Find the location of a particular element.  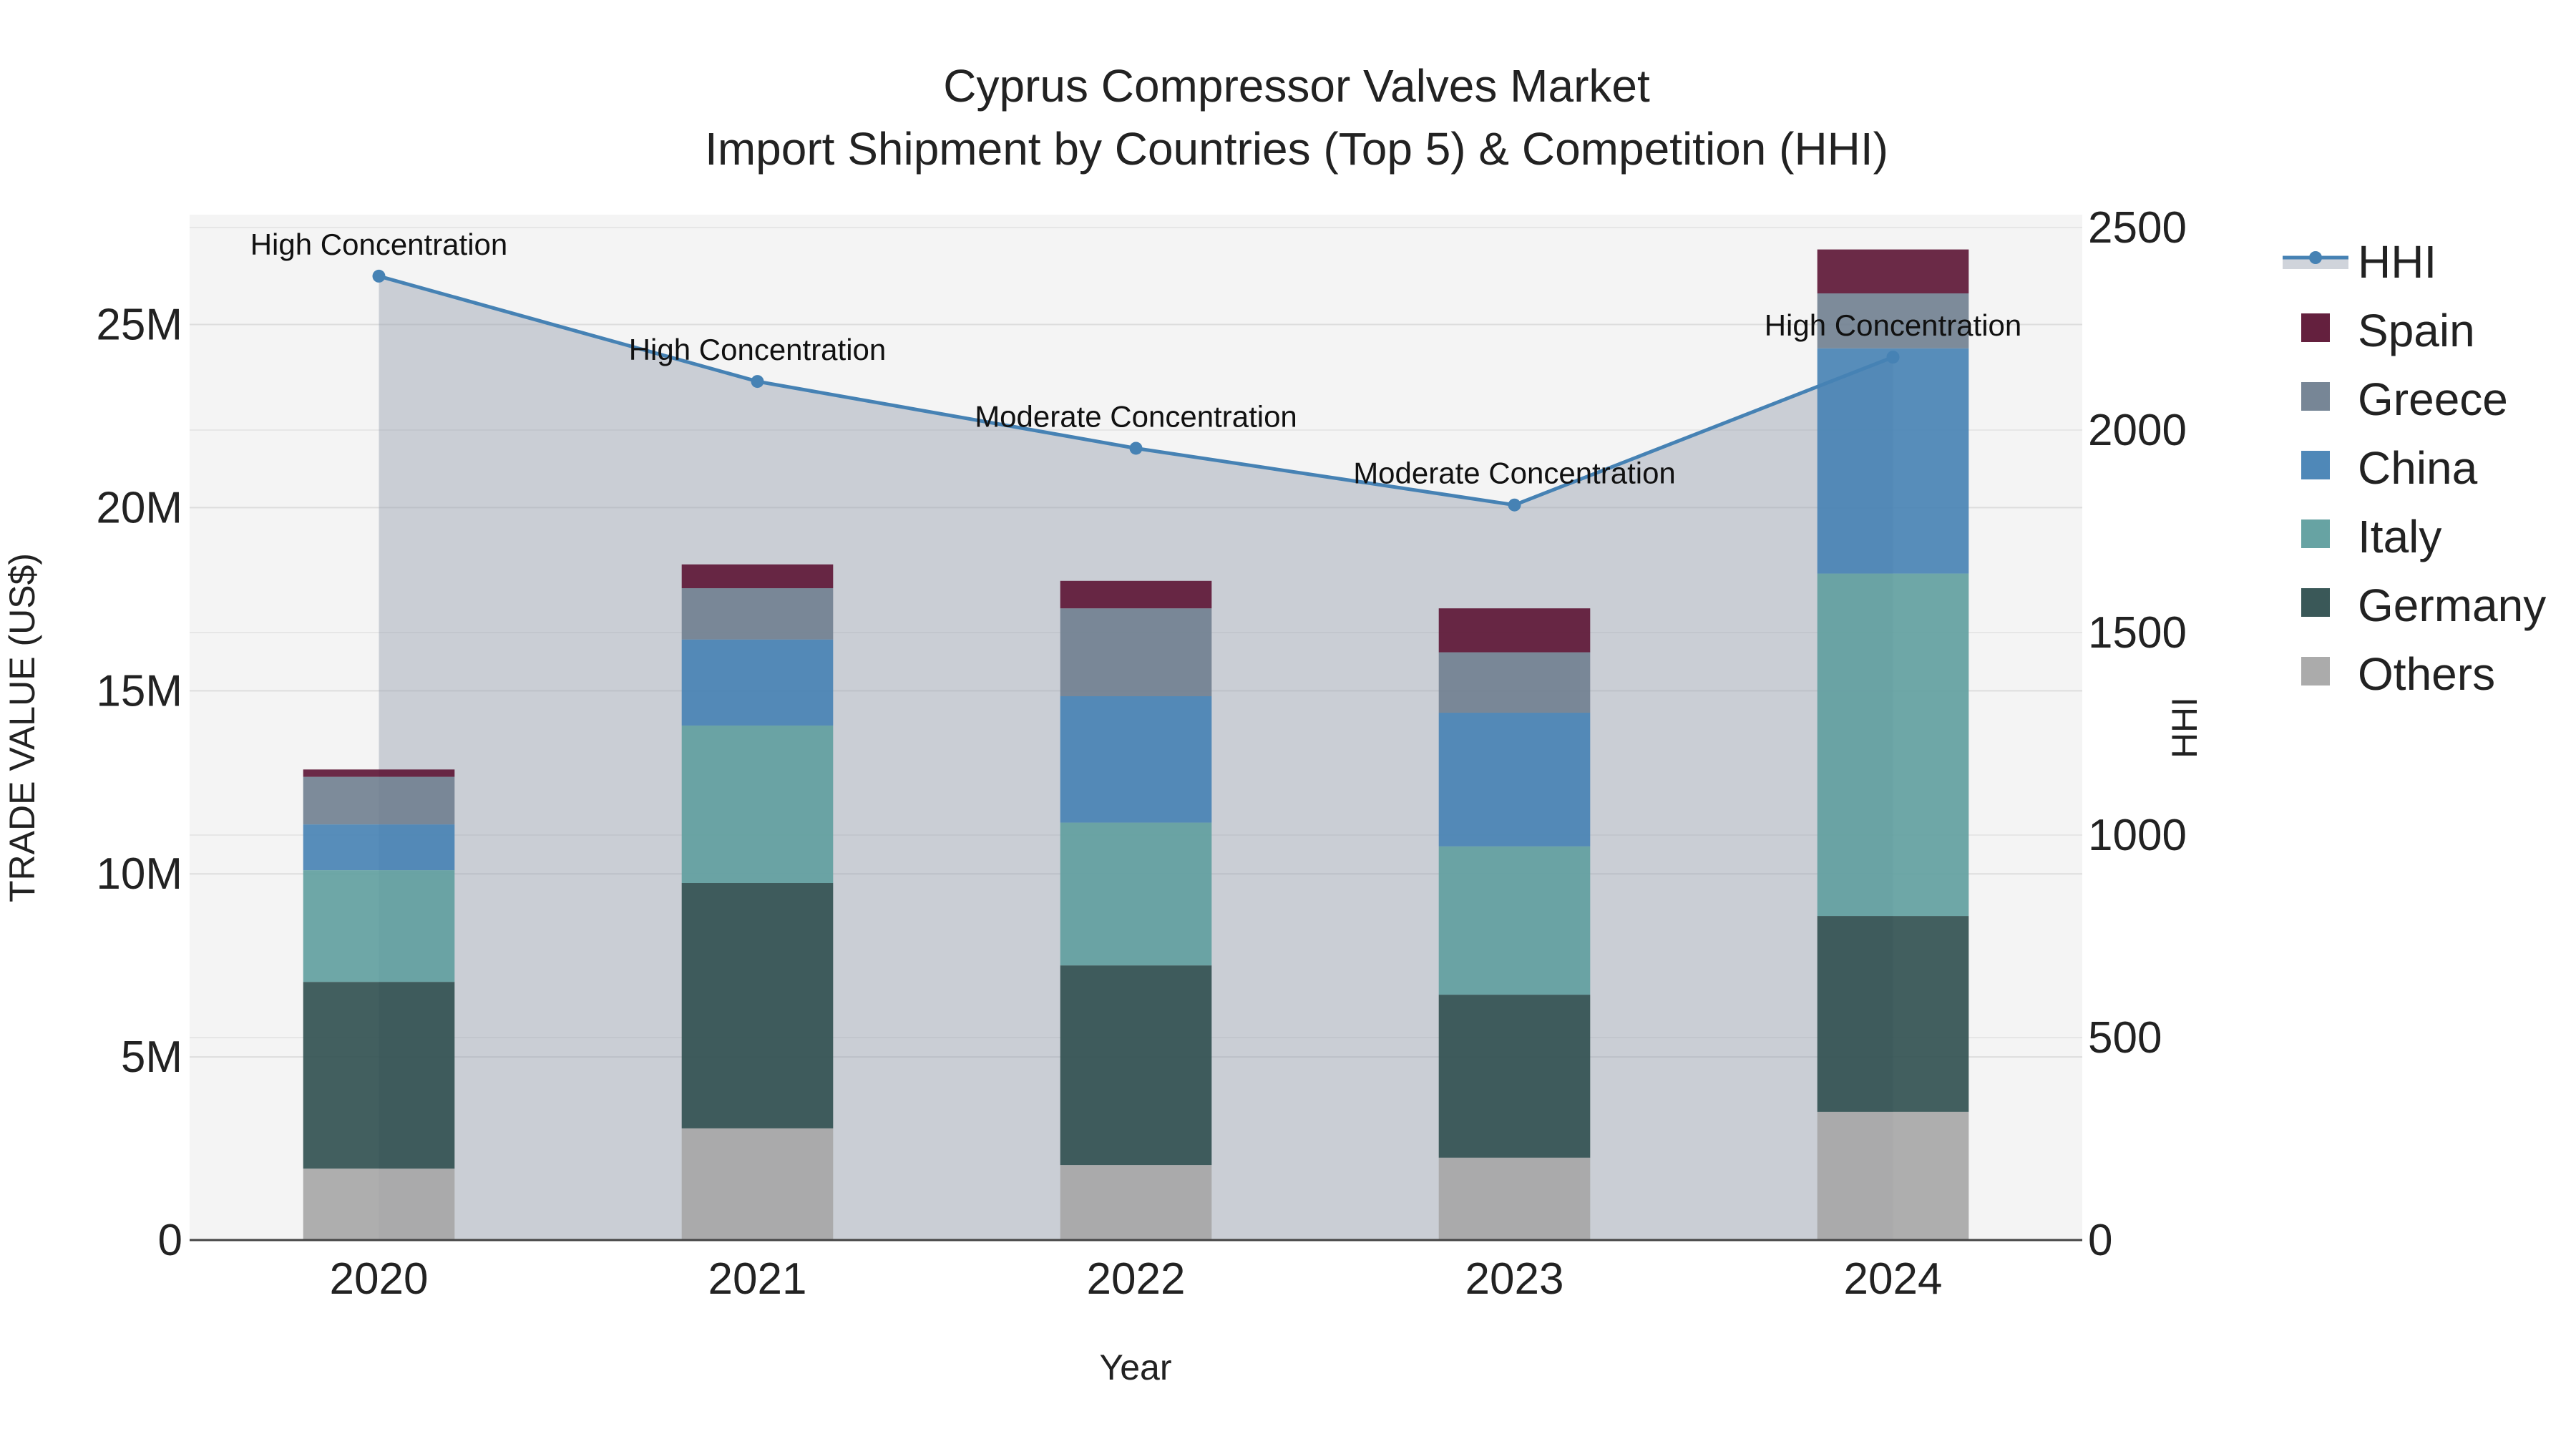

legend-swatch-greece is located at coordinates (2315, 396).